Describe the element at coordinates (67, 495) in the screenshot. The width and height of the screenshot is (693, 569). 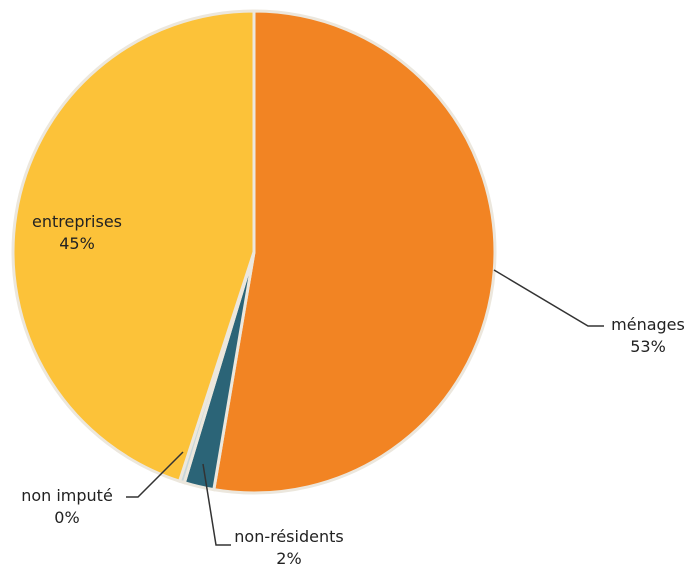
I see `label-non-impute-name: non imputé` at that location.